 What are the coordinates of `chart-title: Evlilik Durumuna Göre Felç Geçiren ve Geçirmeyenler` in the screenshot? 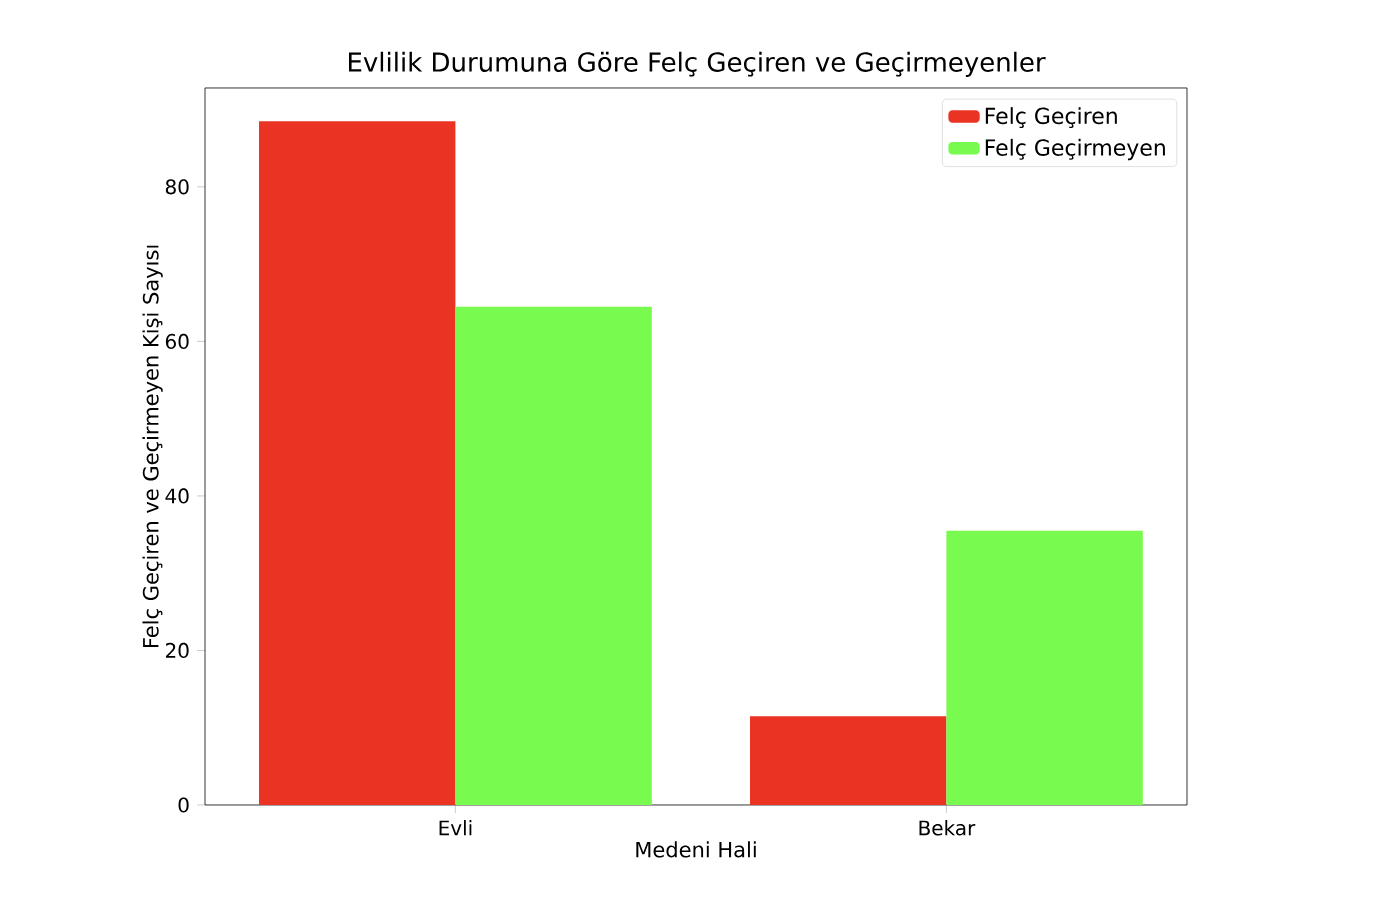 It's located at (697, 64).